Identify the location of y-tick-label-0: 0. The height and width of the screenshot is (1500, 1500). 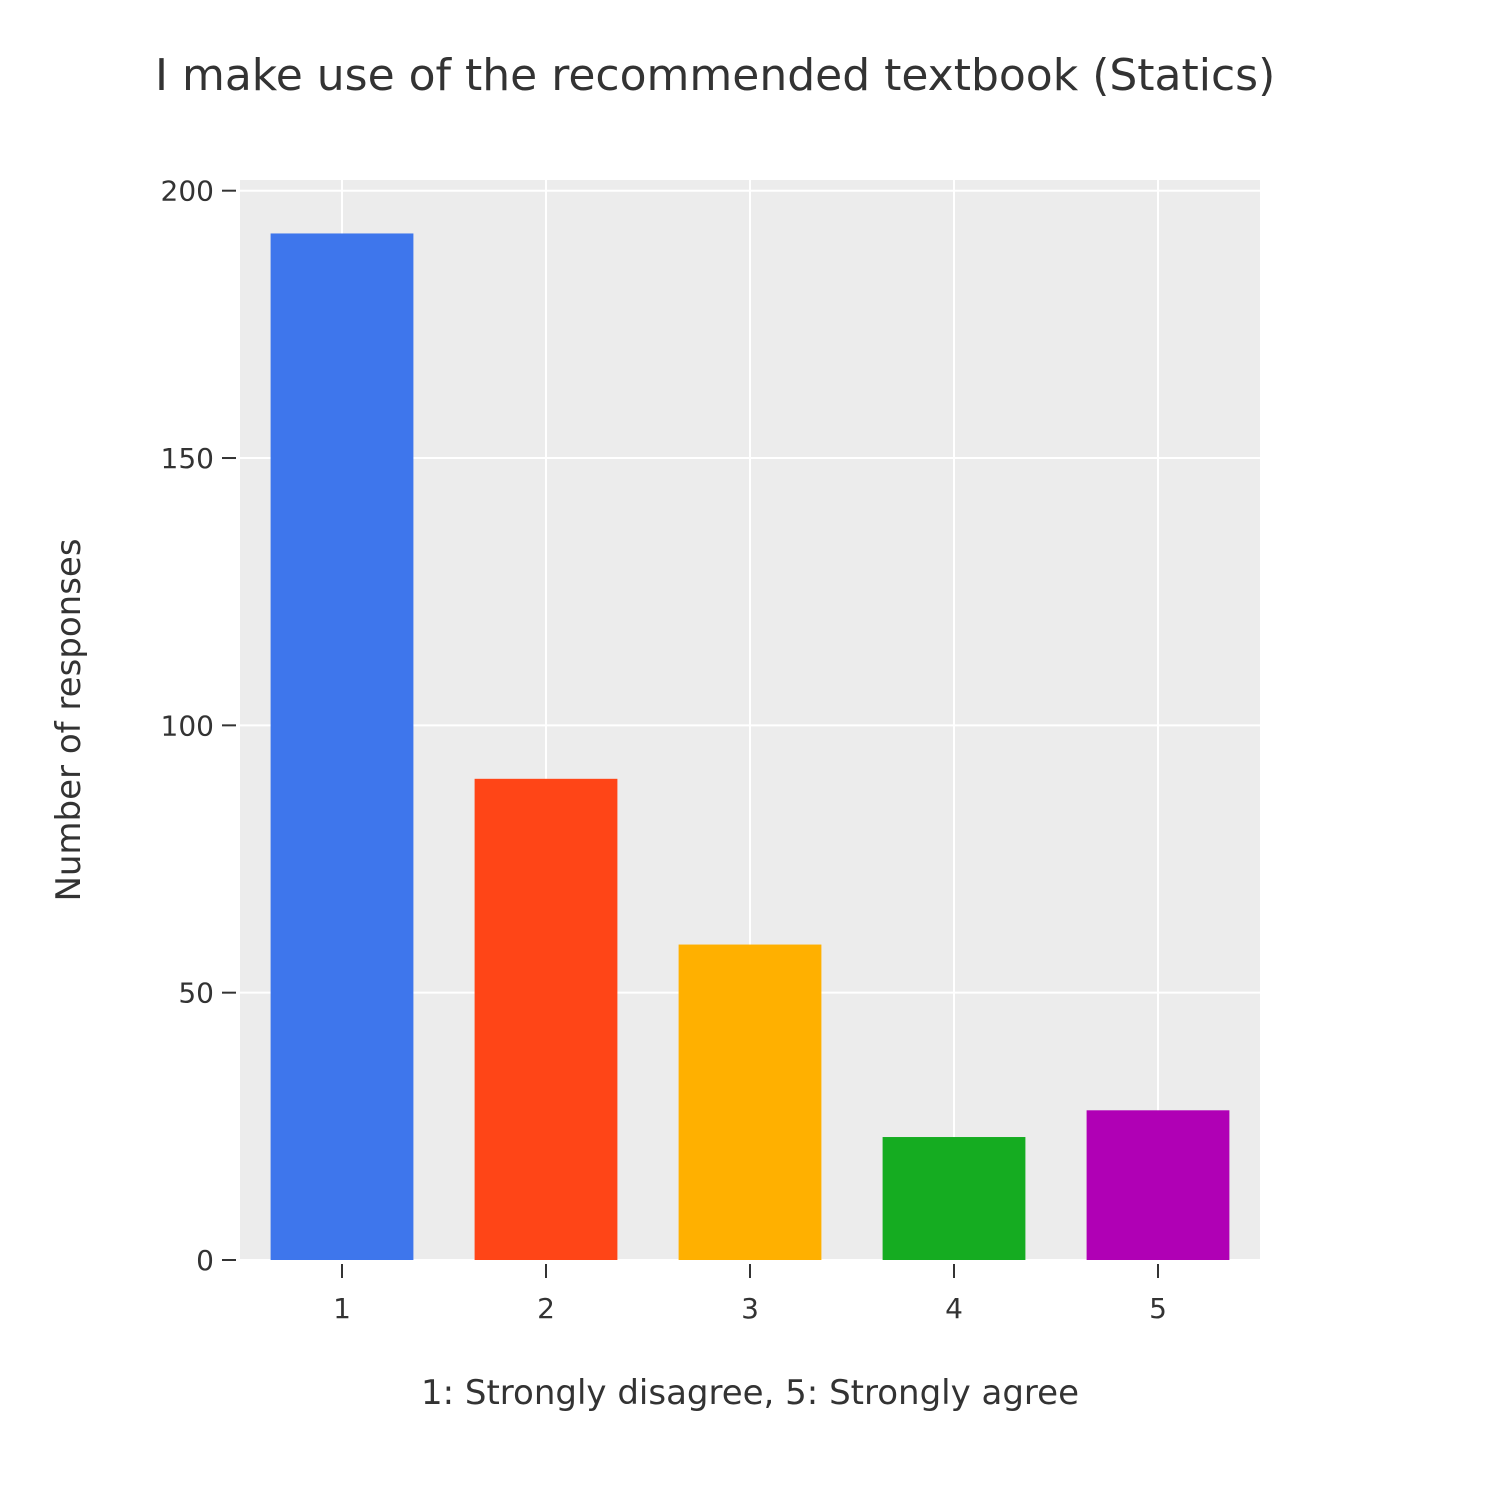
(205, 1260).